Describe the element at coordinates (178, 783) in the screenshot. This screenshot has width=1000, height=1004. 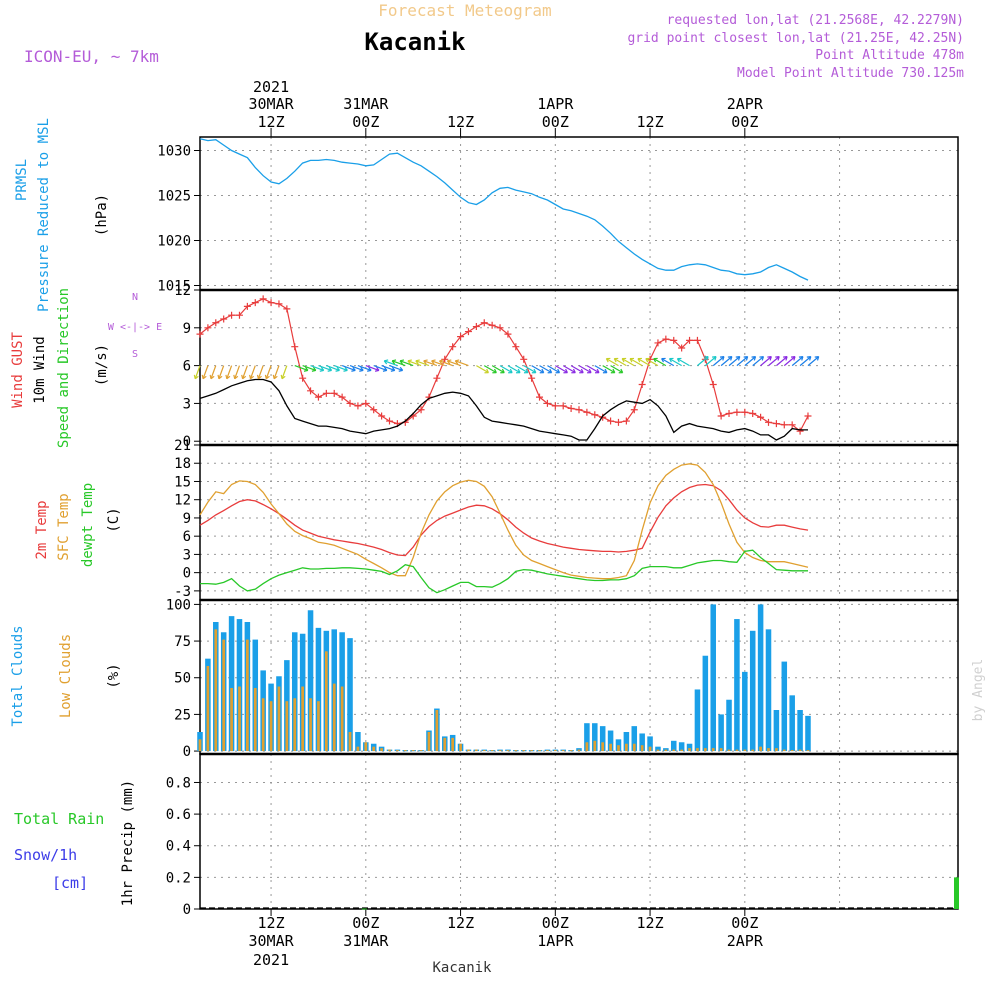
I see `precip-ytick-label: 0.8` at that location.